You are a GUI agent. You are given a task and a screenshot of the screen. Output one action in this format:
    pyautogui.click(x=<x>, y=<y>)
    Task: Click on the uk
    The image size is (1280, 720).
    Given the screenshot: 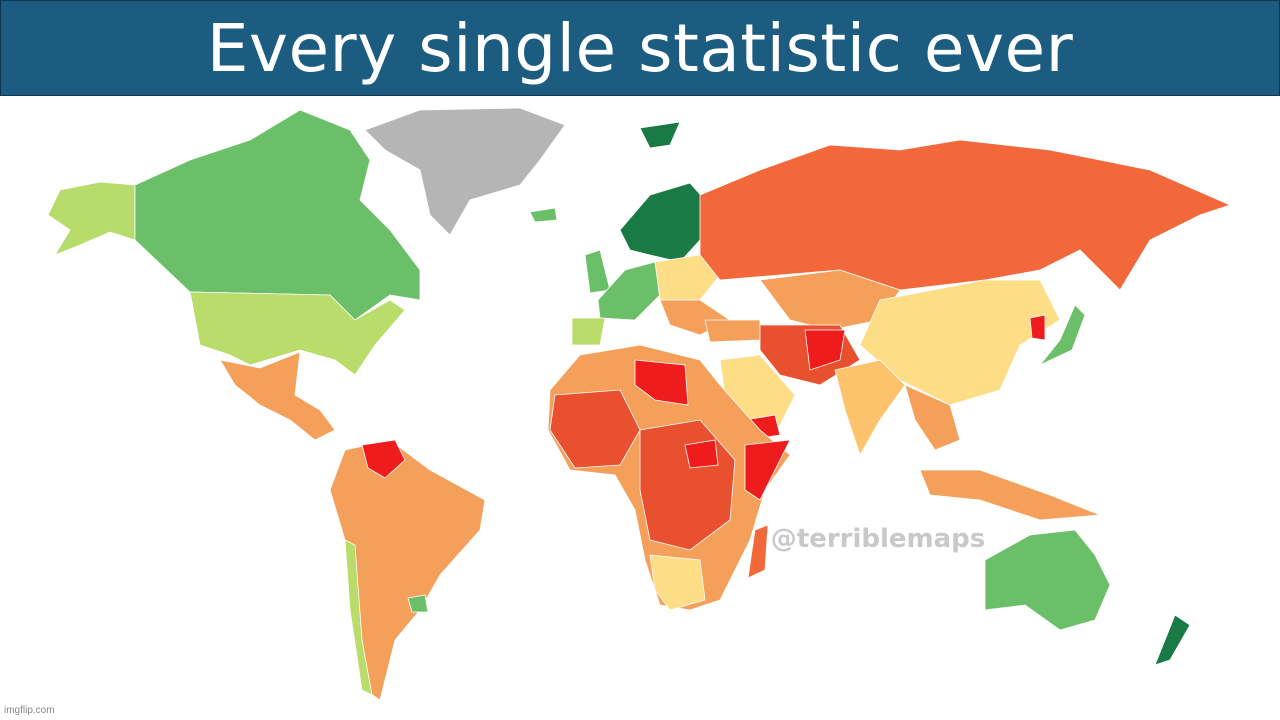 What is the action you would take?
    pyautogui.click(x=597, y=271)
    